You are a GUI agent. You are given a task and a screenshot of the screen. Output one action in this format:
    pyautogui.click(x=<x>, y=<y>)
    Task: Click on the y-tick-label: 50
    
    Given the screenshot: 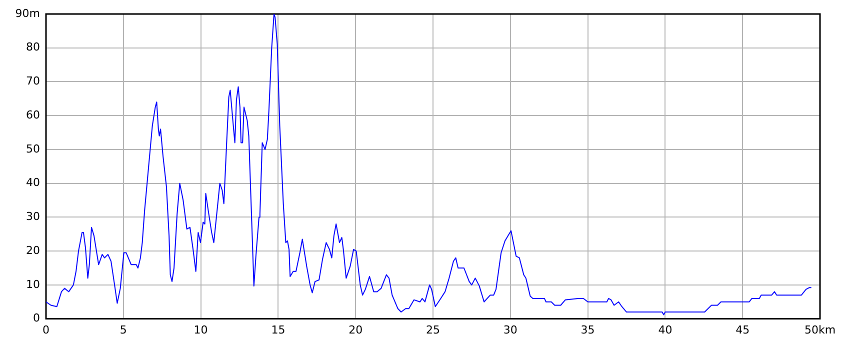 What is the action you would take?
    pyautogui.click(x=33, y=149)
    